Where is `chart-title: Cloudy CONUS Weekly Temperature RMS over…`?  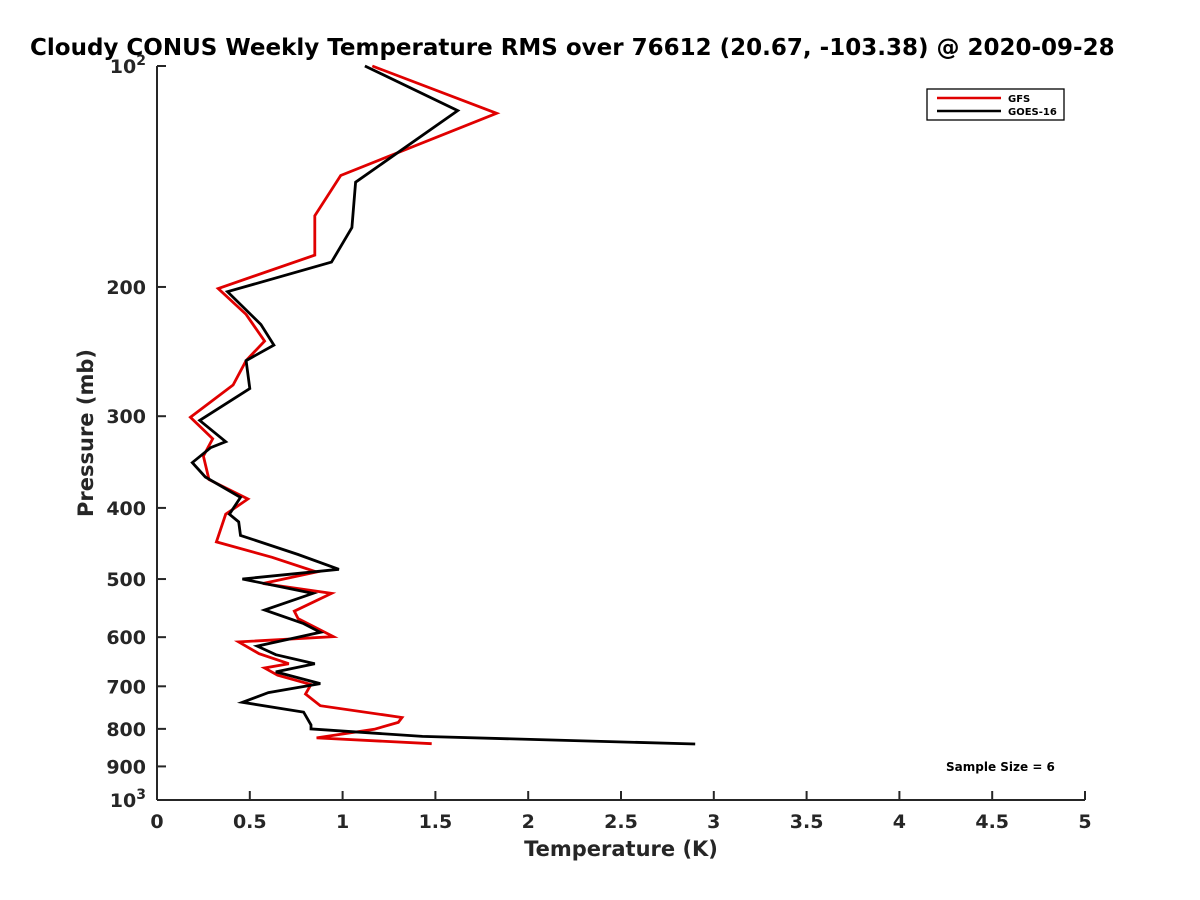
chart-title: Cloudy CONUS Weekly Temperature RMS over… is located at coordinates (572, 48).